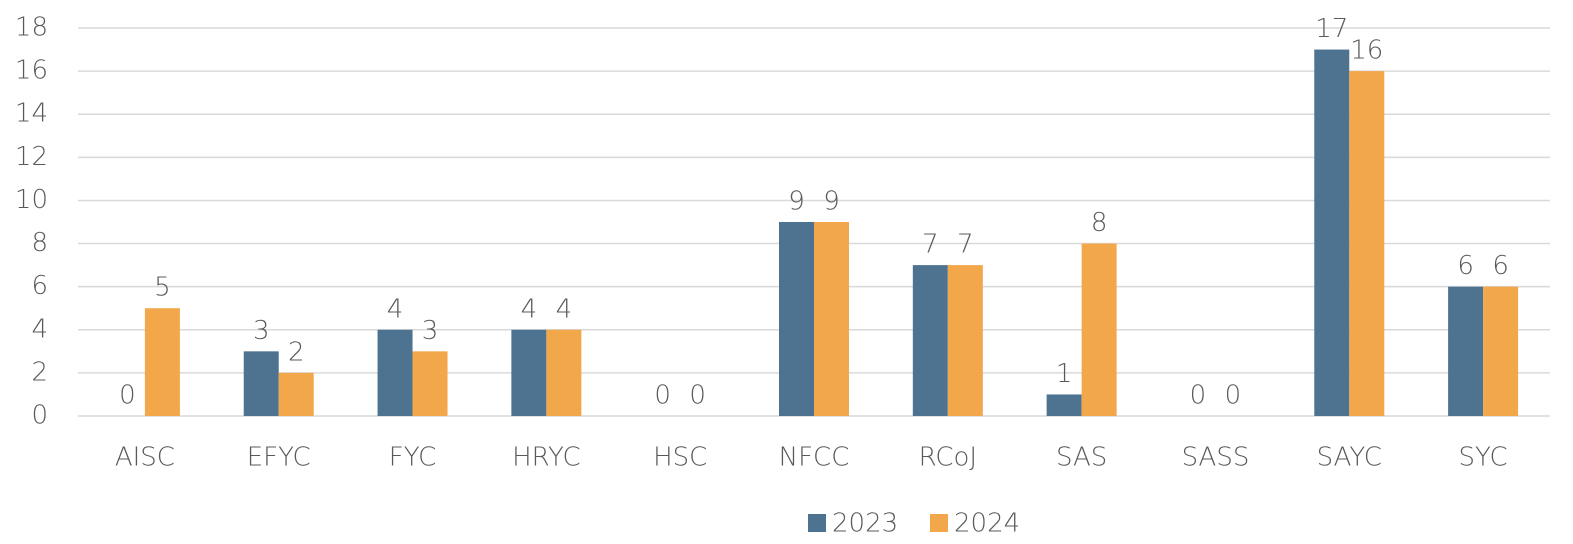  Describe the element at coordinates (39, 372) in the screenshot. I see `y-tick-label: 2` at that location.